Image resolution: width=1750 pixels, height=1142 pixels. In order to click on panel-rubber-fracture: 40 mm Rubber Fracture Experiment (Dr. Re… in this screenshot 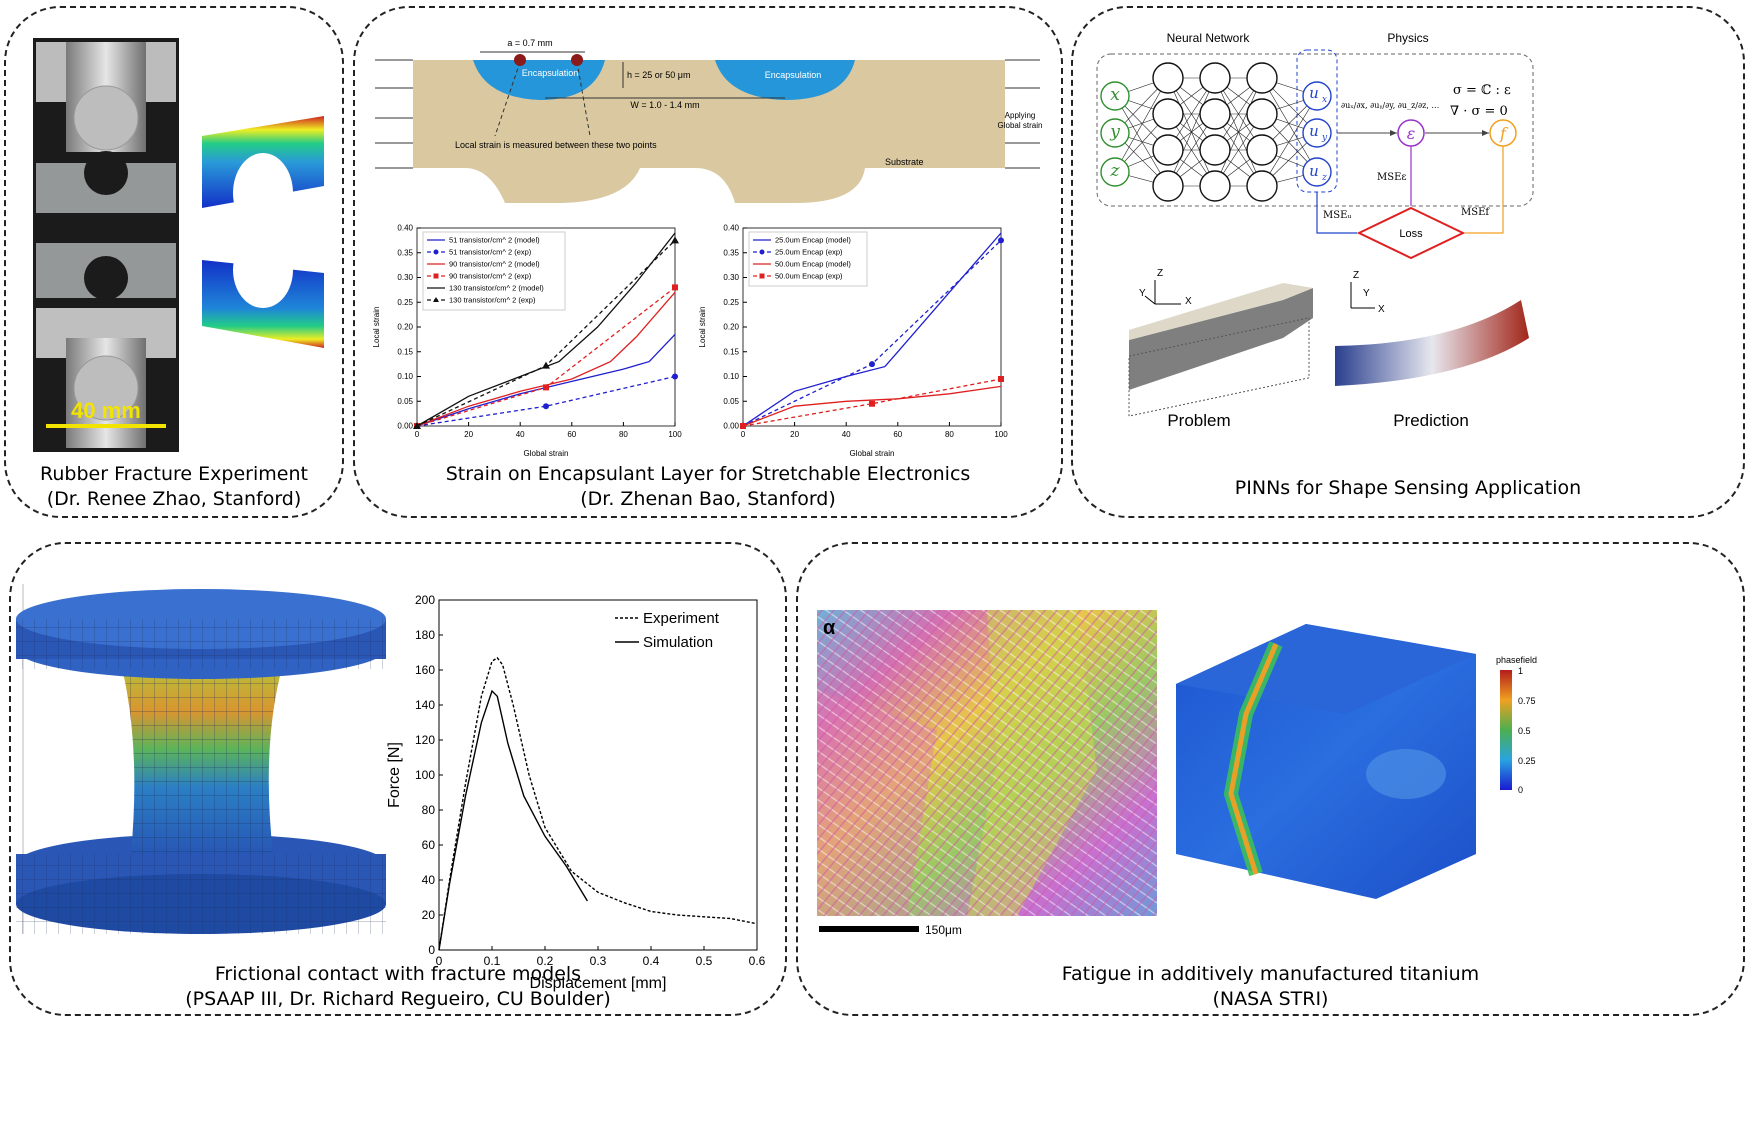, I will do `click(174, 262)`.